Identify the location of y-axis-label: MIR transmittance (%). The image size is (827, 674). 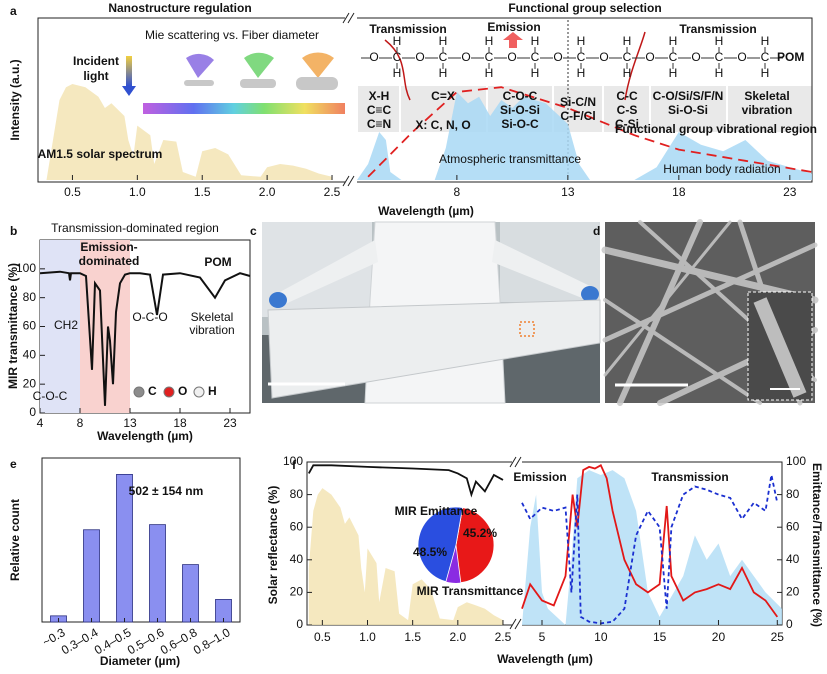
(13, 326).